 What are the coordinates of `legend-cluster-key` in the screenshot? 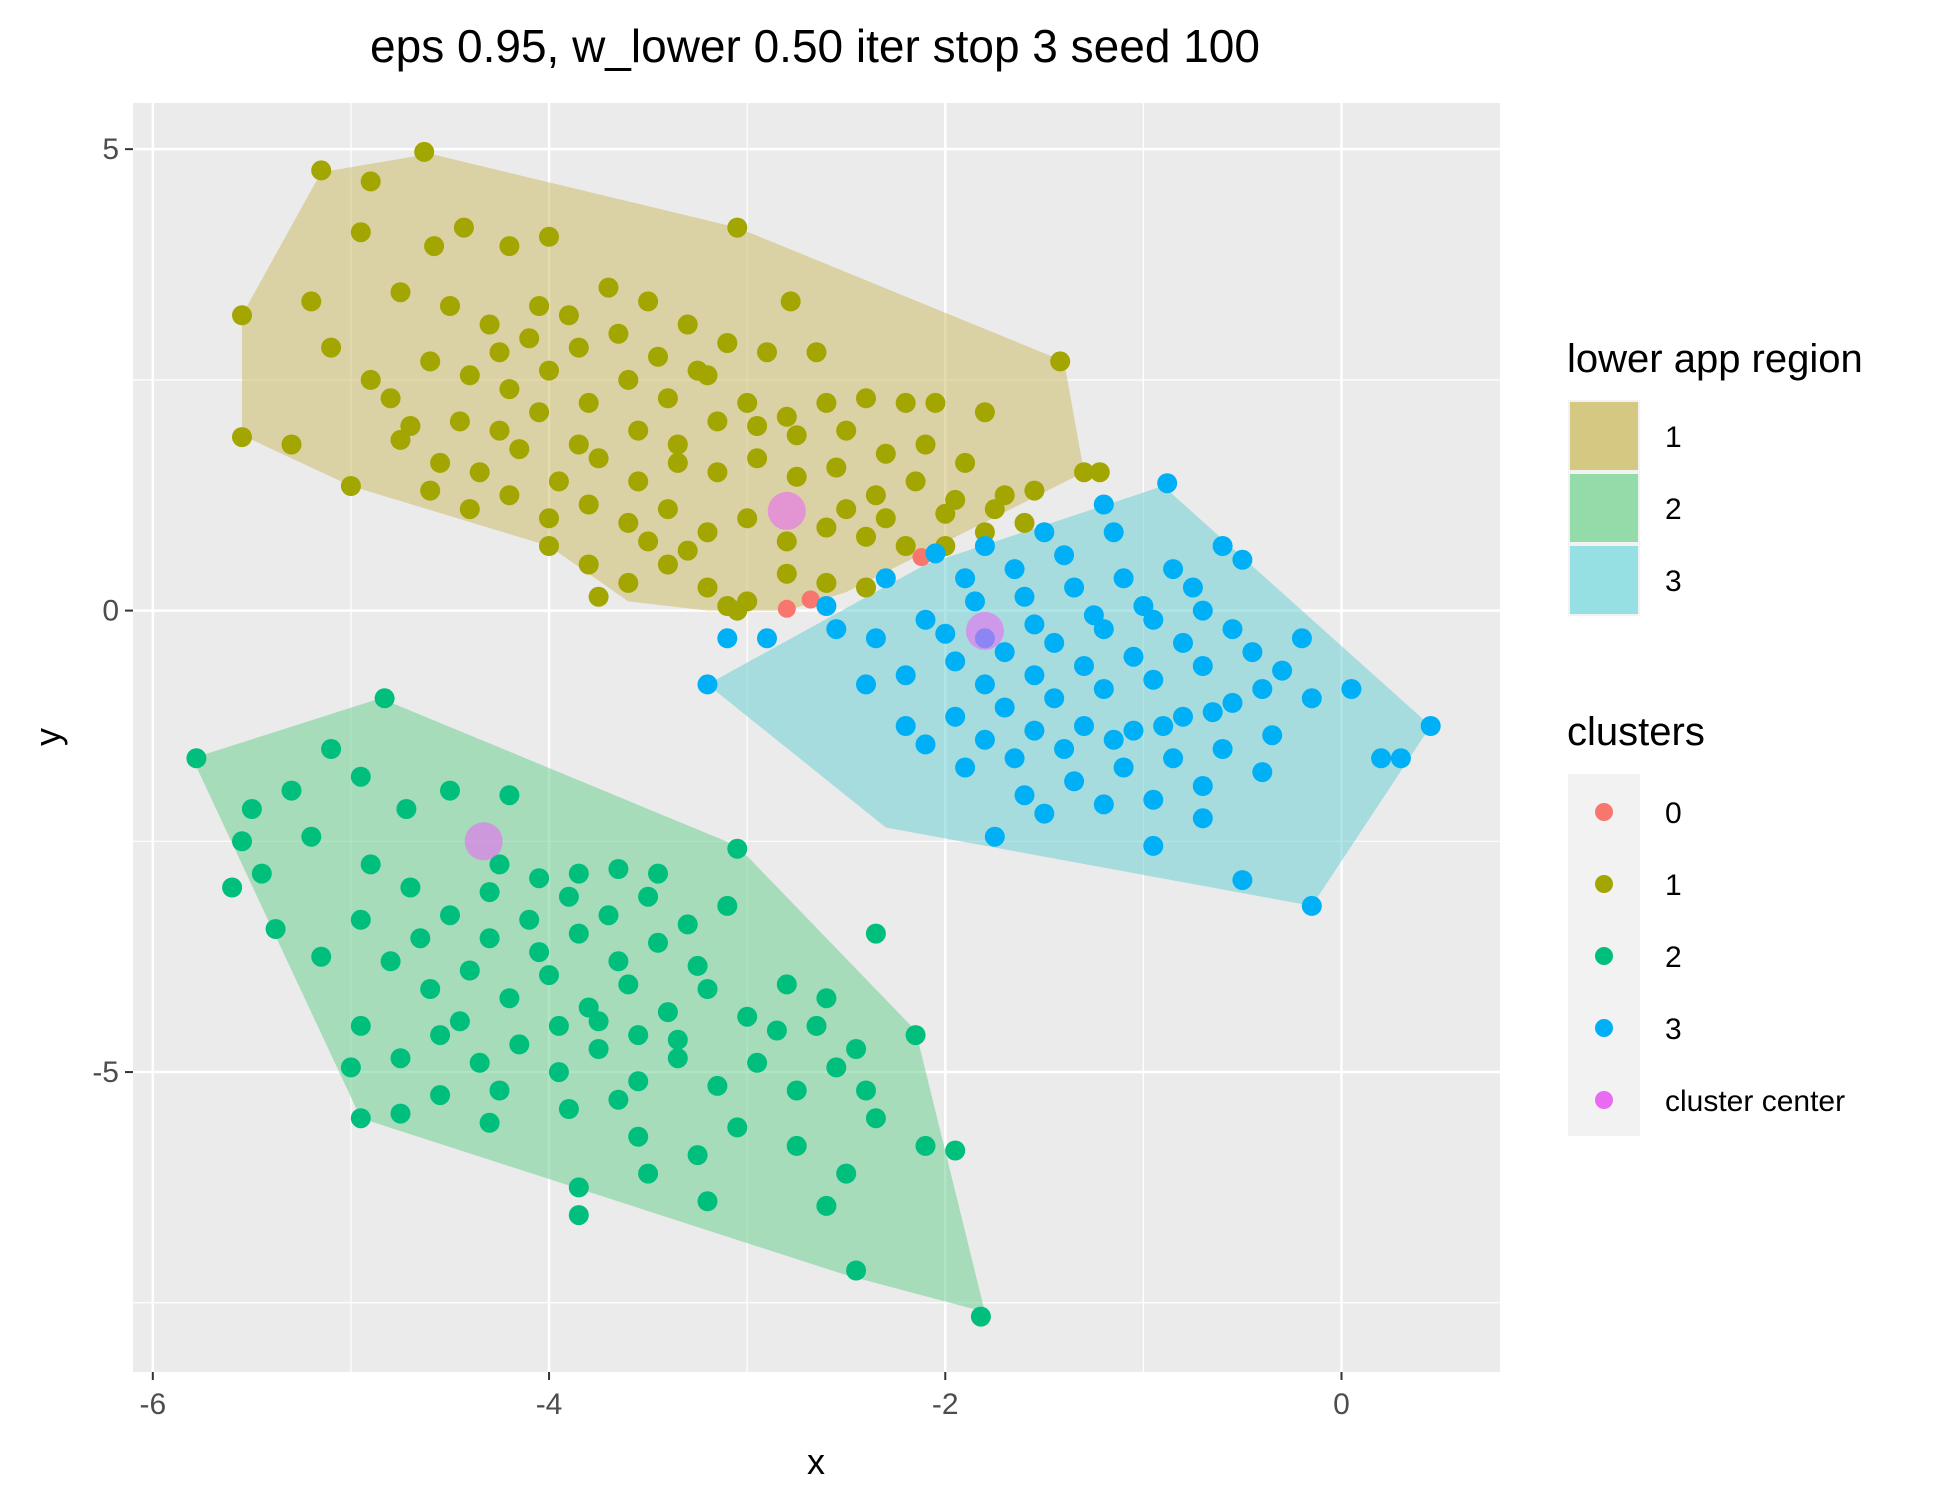 It's located at (1604, 812).